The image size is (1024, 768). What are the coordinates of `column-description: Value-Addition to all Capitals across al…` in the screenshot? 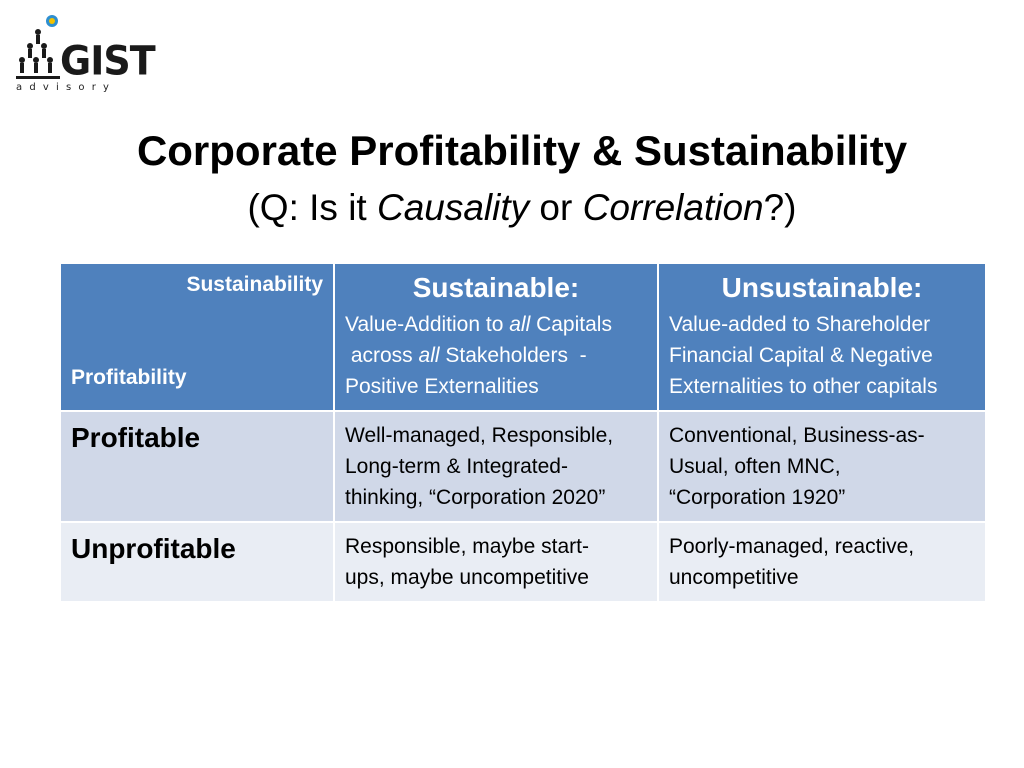 It's located at (496, 355).